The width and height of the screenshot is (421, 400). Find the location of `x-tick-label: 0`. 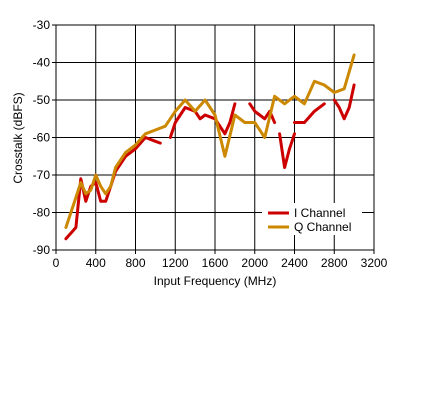

x-tick-label: 0 is located at coordinates (56, 263).